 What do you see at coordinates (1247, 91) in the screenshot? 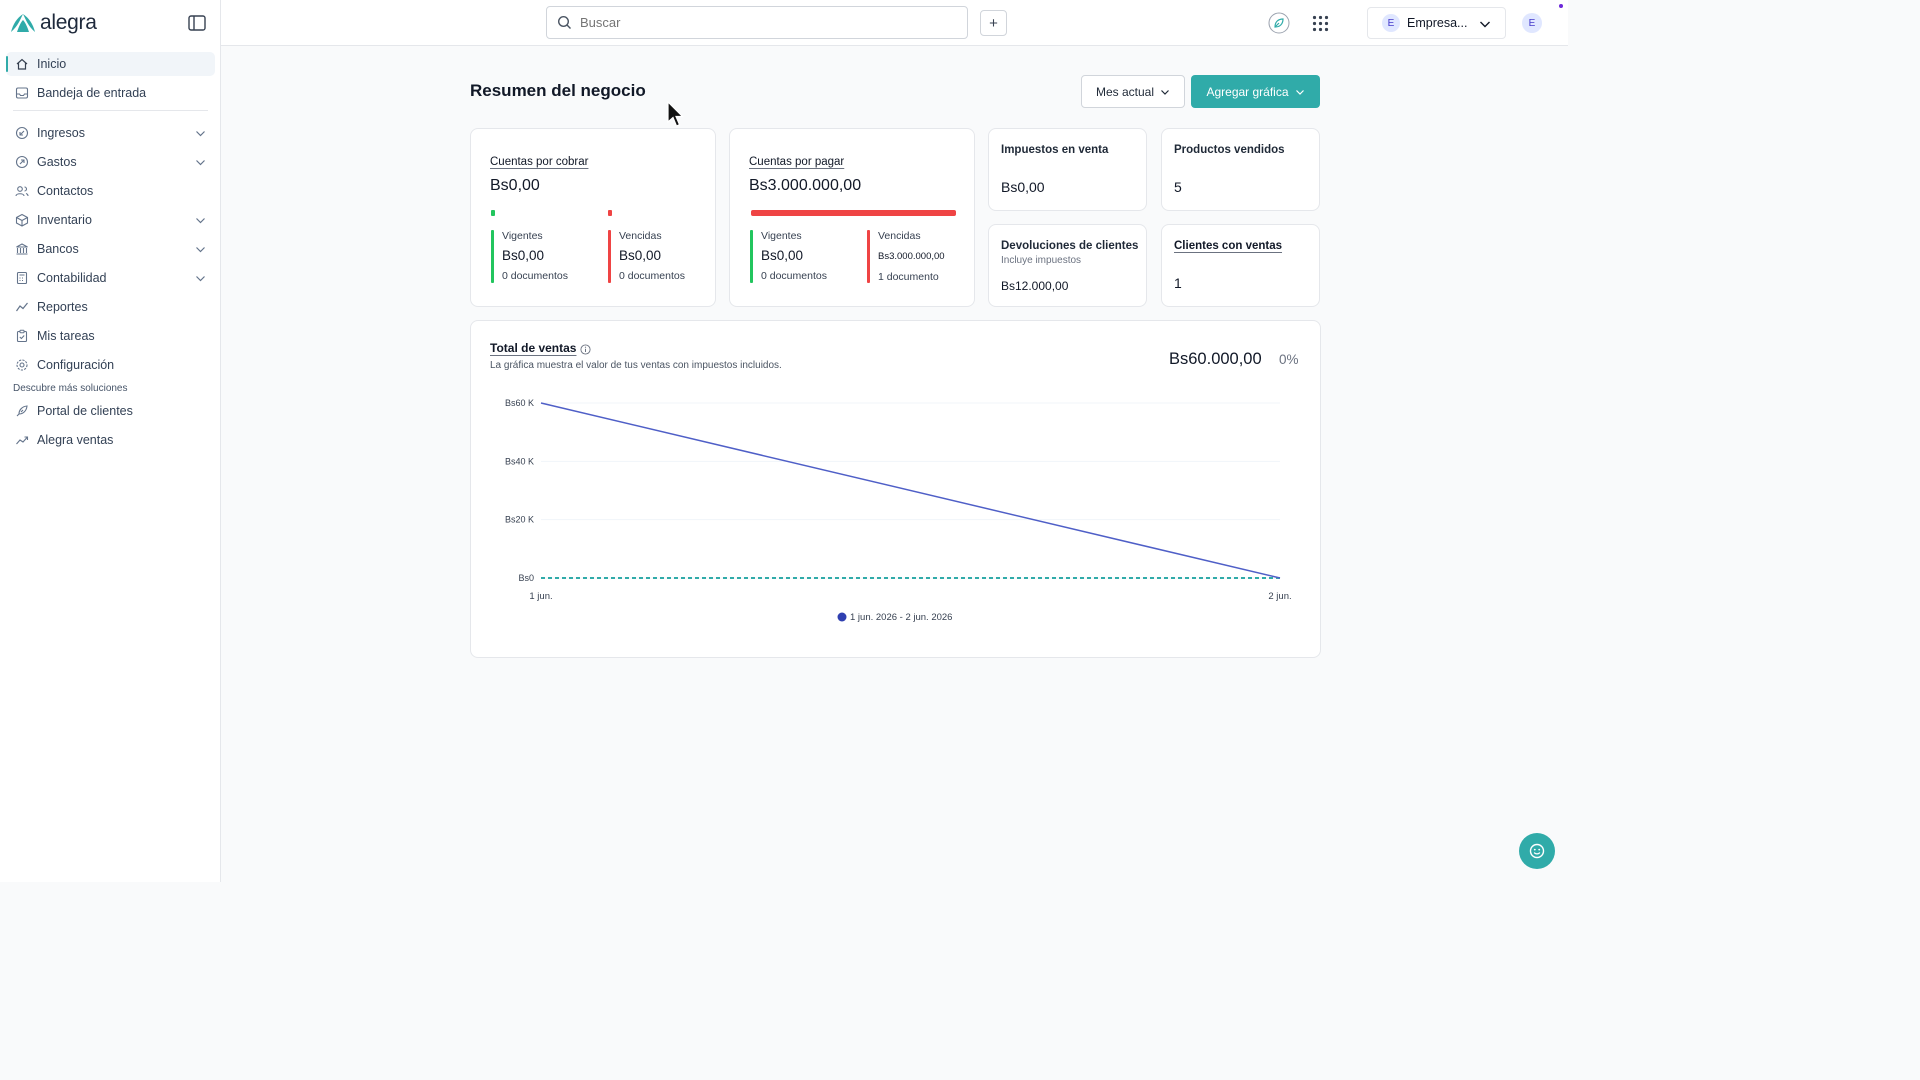
I see `add-chart-label: Agregar gráfica` at bounding box center [1247, 91].